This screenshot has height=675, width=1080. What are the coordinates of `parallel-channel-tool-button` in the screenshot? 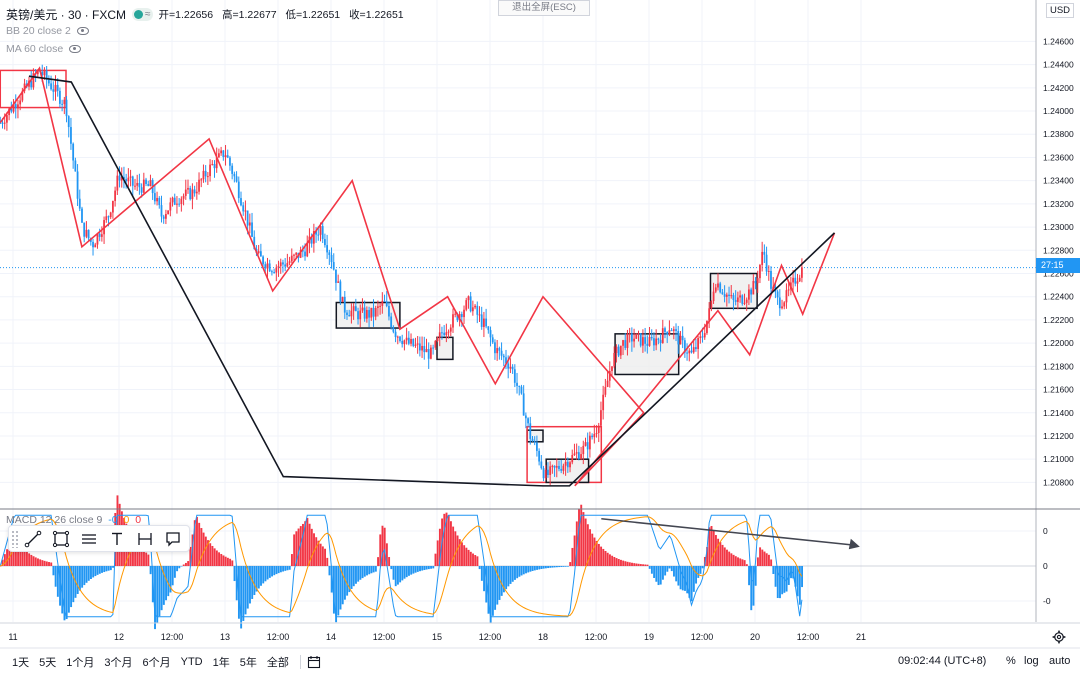 It's located at (89, 538).